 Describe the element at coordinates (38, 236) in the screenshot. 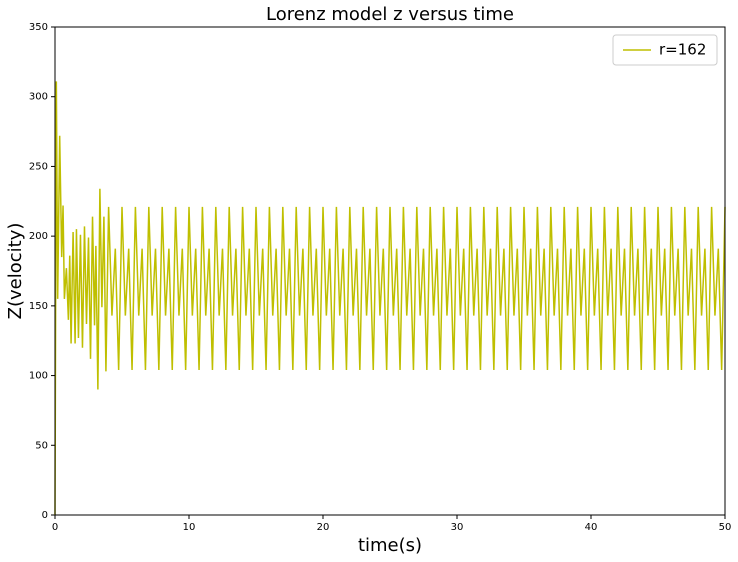

I see `y-tick-label: 200` at that location.